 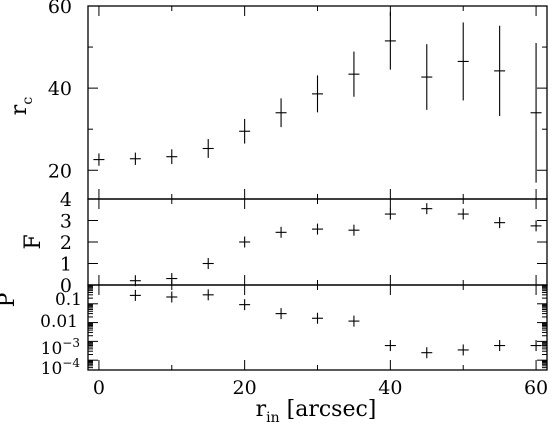 I want to click on p-tick-label-1e-4: 10⁻⁴, so click(x=61, y=367).